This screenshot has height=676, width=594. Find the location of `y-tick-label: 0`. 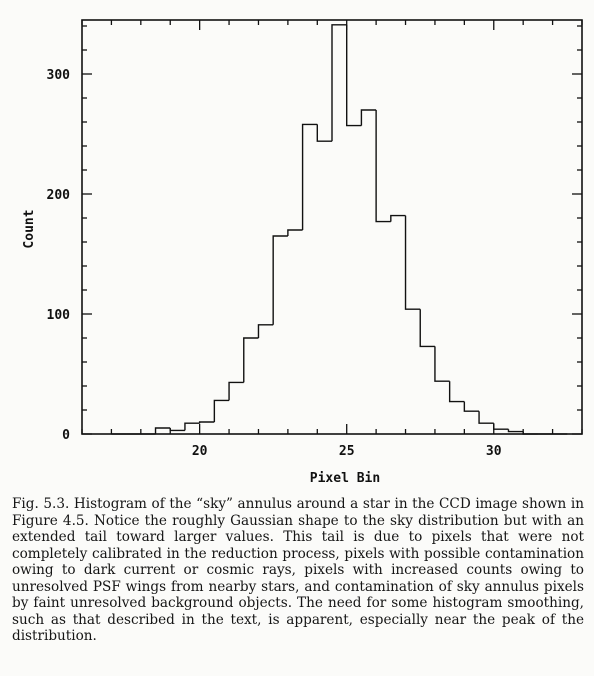

y-tick-label: 0 is located at coordinates (66, 435).